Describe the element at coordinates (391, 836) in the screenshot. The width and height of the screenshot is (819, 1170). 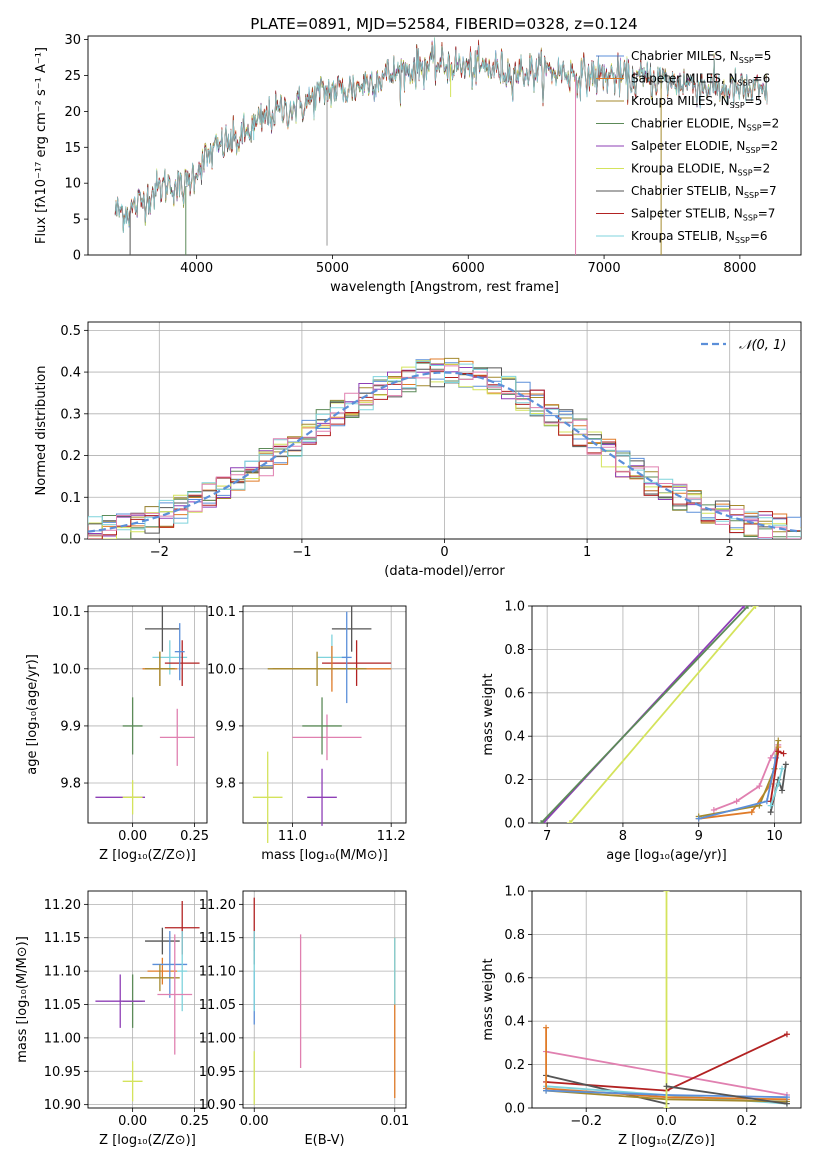
I see `x-tick-label: 11.2` at that location.